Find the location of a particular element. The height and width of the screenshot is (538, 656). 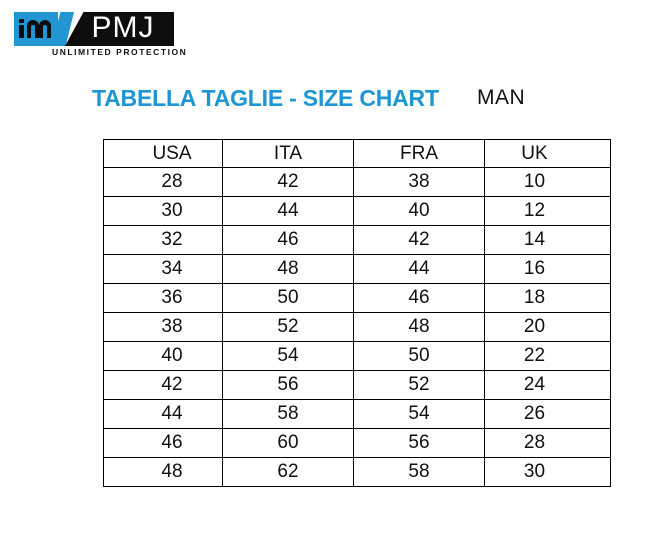

logo-tagline: UNLIMITED PROTECTION is located at coordinates (120, 52).